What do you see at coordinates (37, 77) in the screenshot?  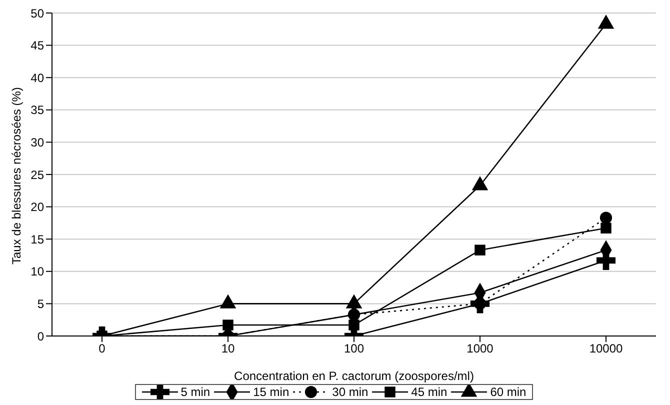 I see `y-tick-label: 40` at bounding box center [37, 77].